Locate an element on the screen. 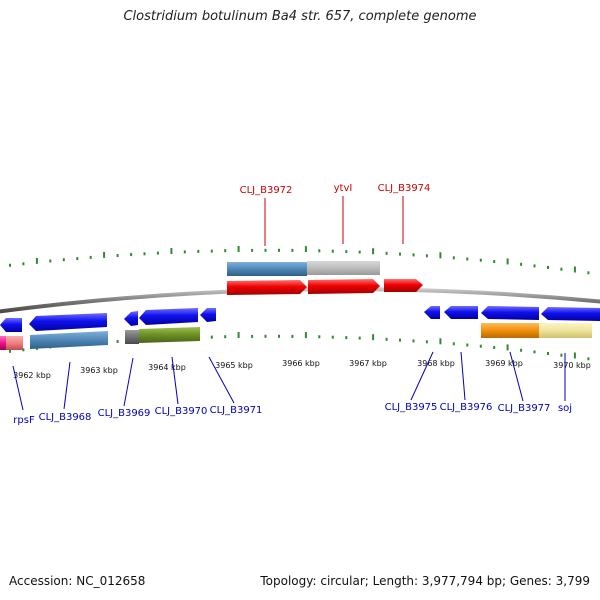 This screenshot has height=600, width=600. gene-arrow-clj-b3970 is located at coordinates (168, 316).